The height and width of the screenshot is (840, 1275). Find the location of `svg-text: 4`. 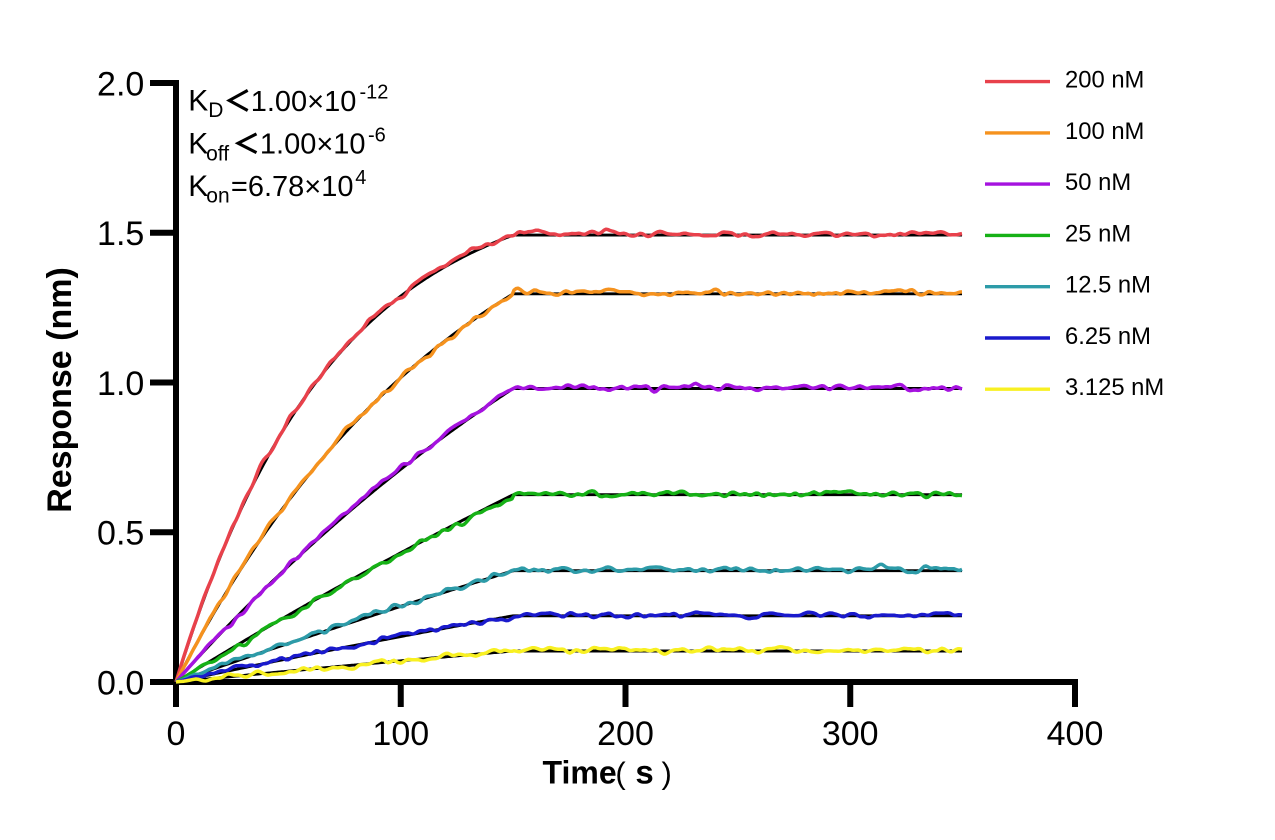

svg-text: 4 is located at coordinates (360, 178).